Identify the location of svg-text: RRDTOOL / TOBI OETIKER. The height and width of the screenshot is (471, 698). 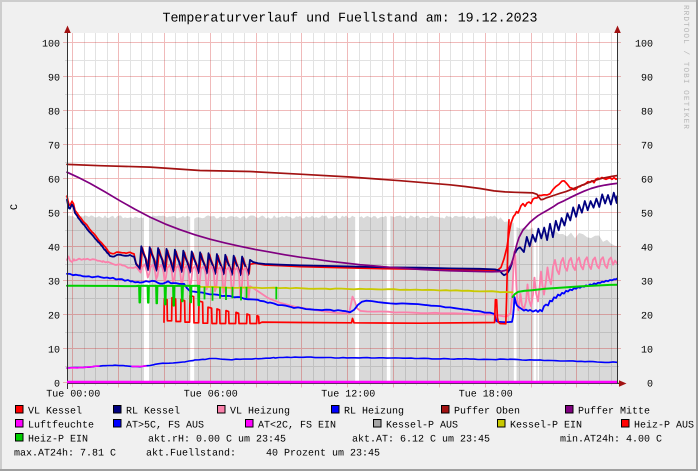
(685, 67).